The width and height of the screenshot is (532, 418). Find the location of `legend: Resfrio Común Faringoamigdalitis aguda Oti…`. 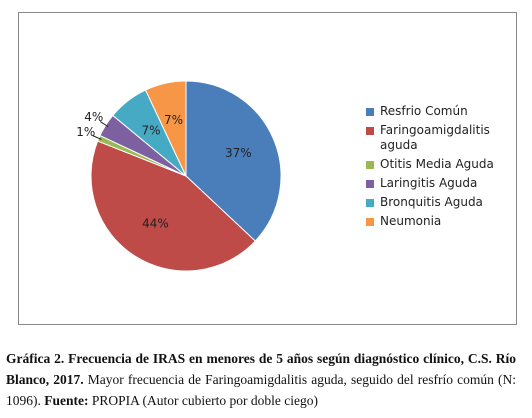

legend: Resfrio Común Faringoamigdalitis aguda Oti… is located at coordinates (436, 168).